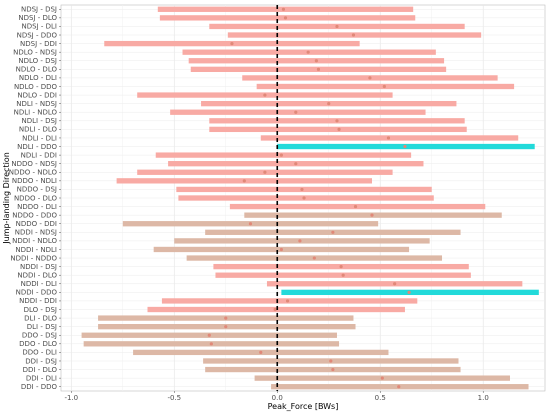  What do you see at coordinates (39, 336) in the screenshot?
I see `y-tick-label: DDO - DSJ` at bounding box center [39, 336].